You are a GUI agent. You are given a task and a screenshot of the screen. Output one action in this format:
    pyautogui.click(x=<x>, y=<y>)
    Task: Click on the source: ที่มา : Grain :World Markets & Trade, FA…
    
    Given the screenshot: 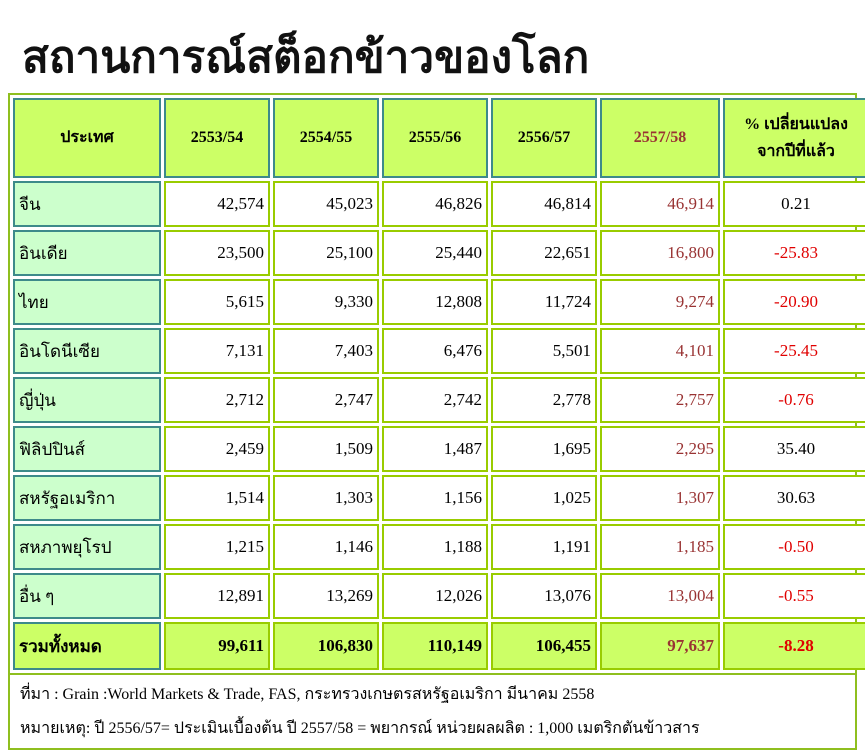 What is the action you would take?
    pyautogui.click(x=307, y=694)
    